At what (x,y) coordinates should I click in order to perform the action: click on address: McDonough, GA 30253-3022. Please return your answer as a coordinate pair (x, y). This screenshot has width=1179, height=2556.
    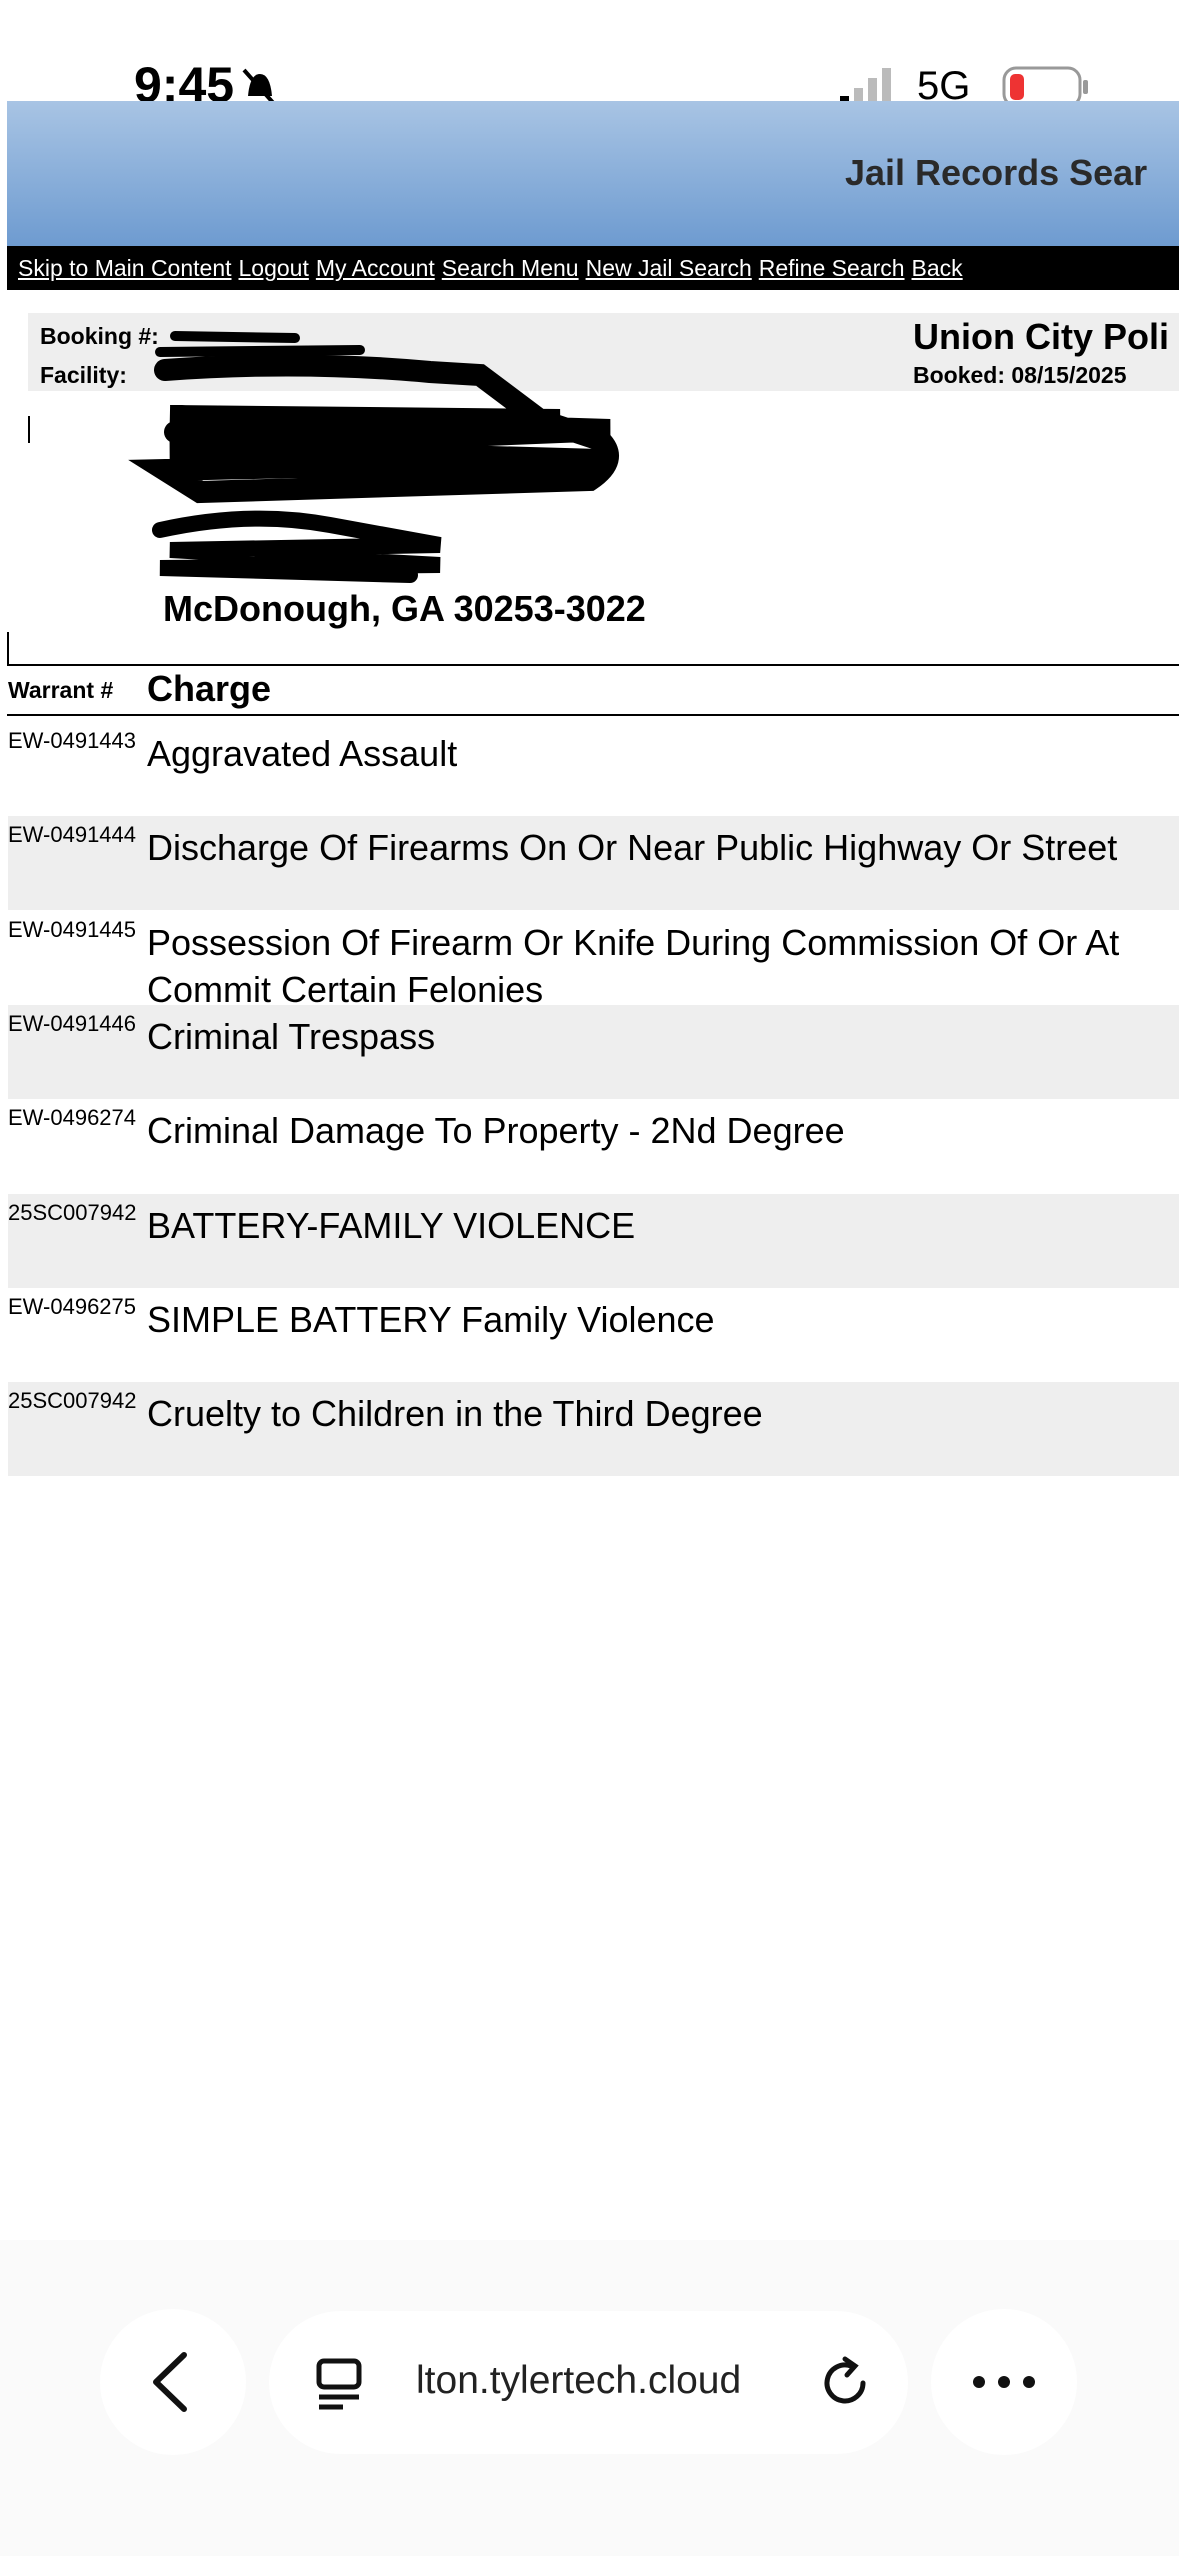
    Looking at the image, I should click on (404, 608).